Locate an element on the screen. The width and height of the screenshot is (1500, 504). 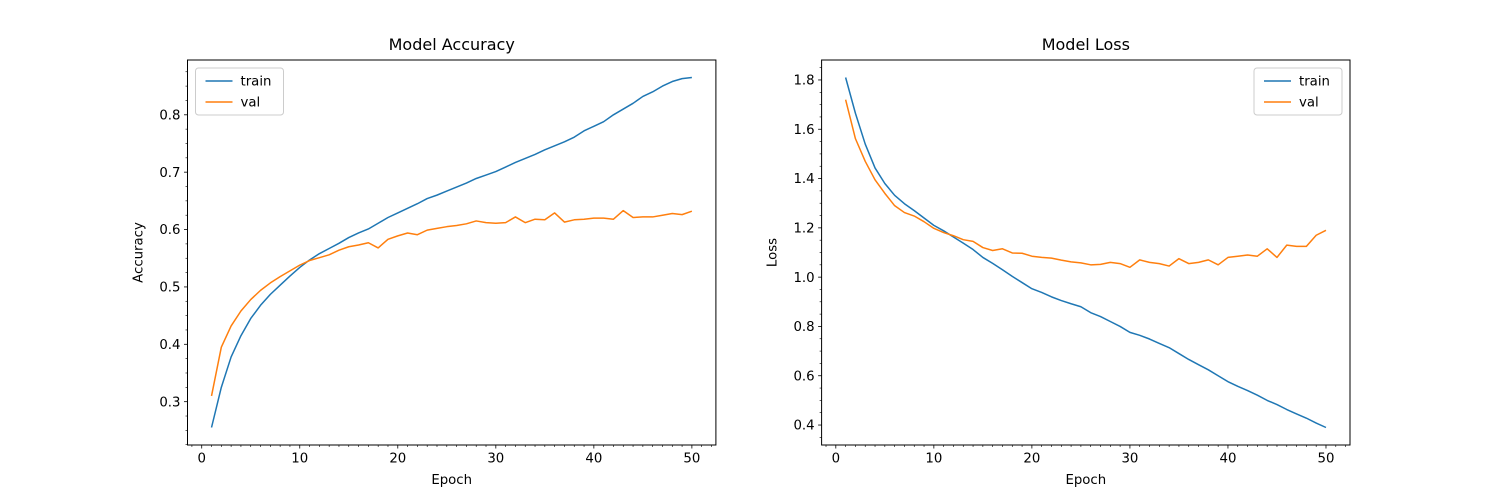
y-tick-label: 1.0 is located at coordinates (803, 278).